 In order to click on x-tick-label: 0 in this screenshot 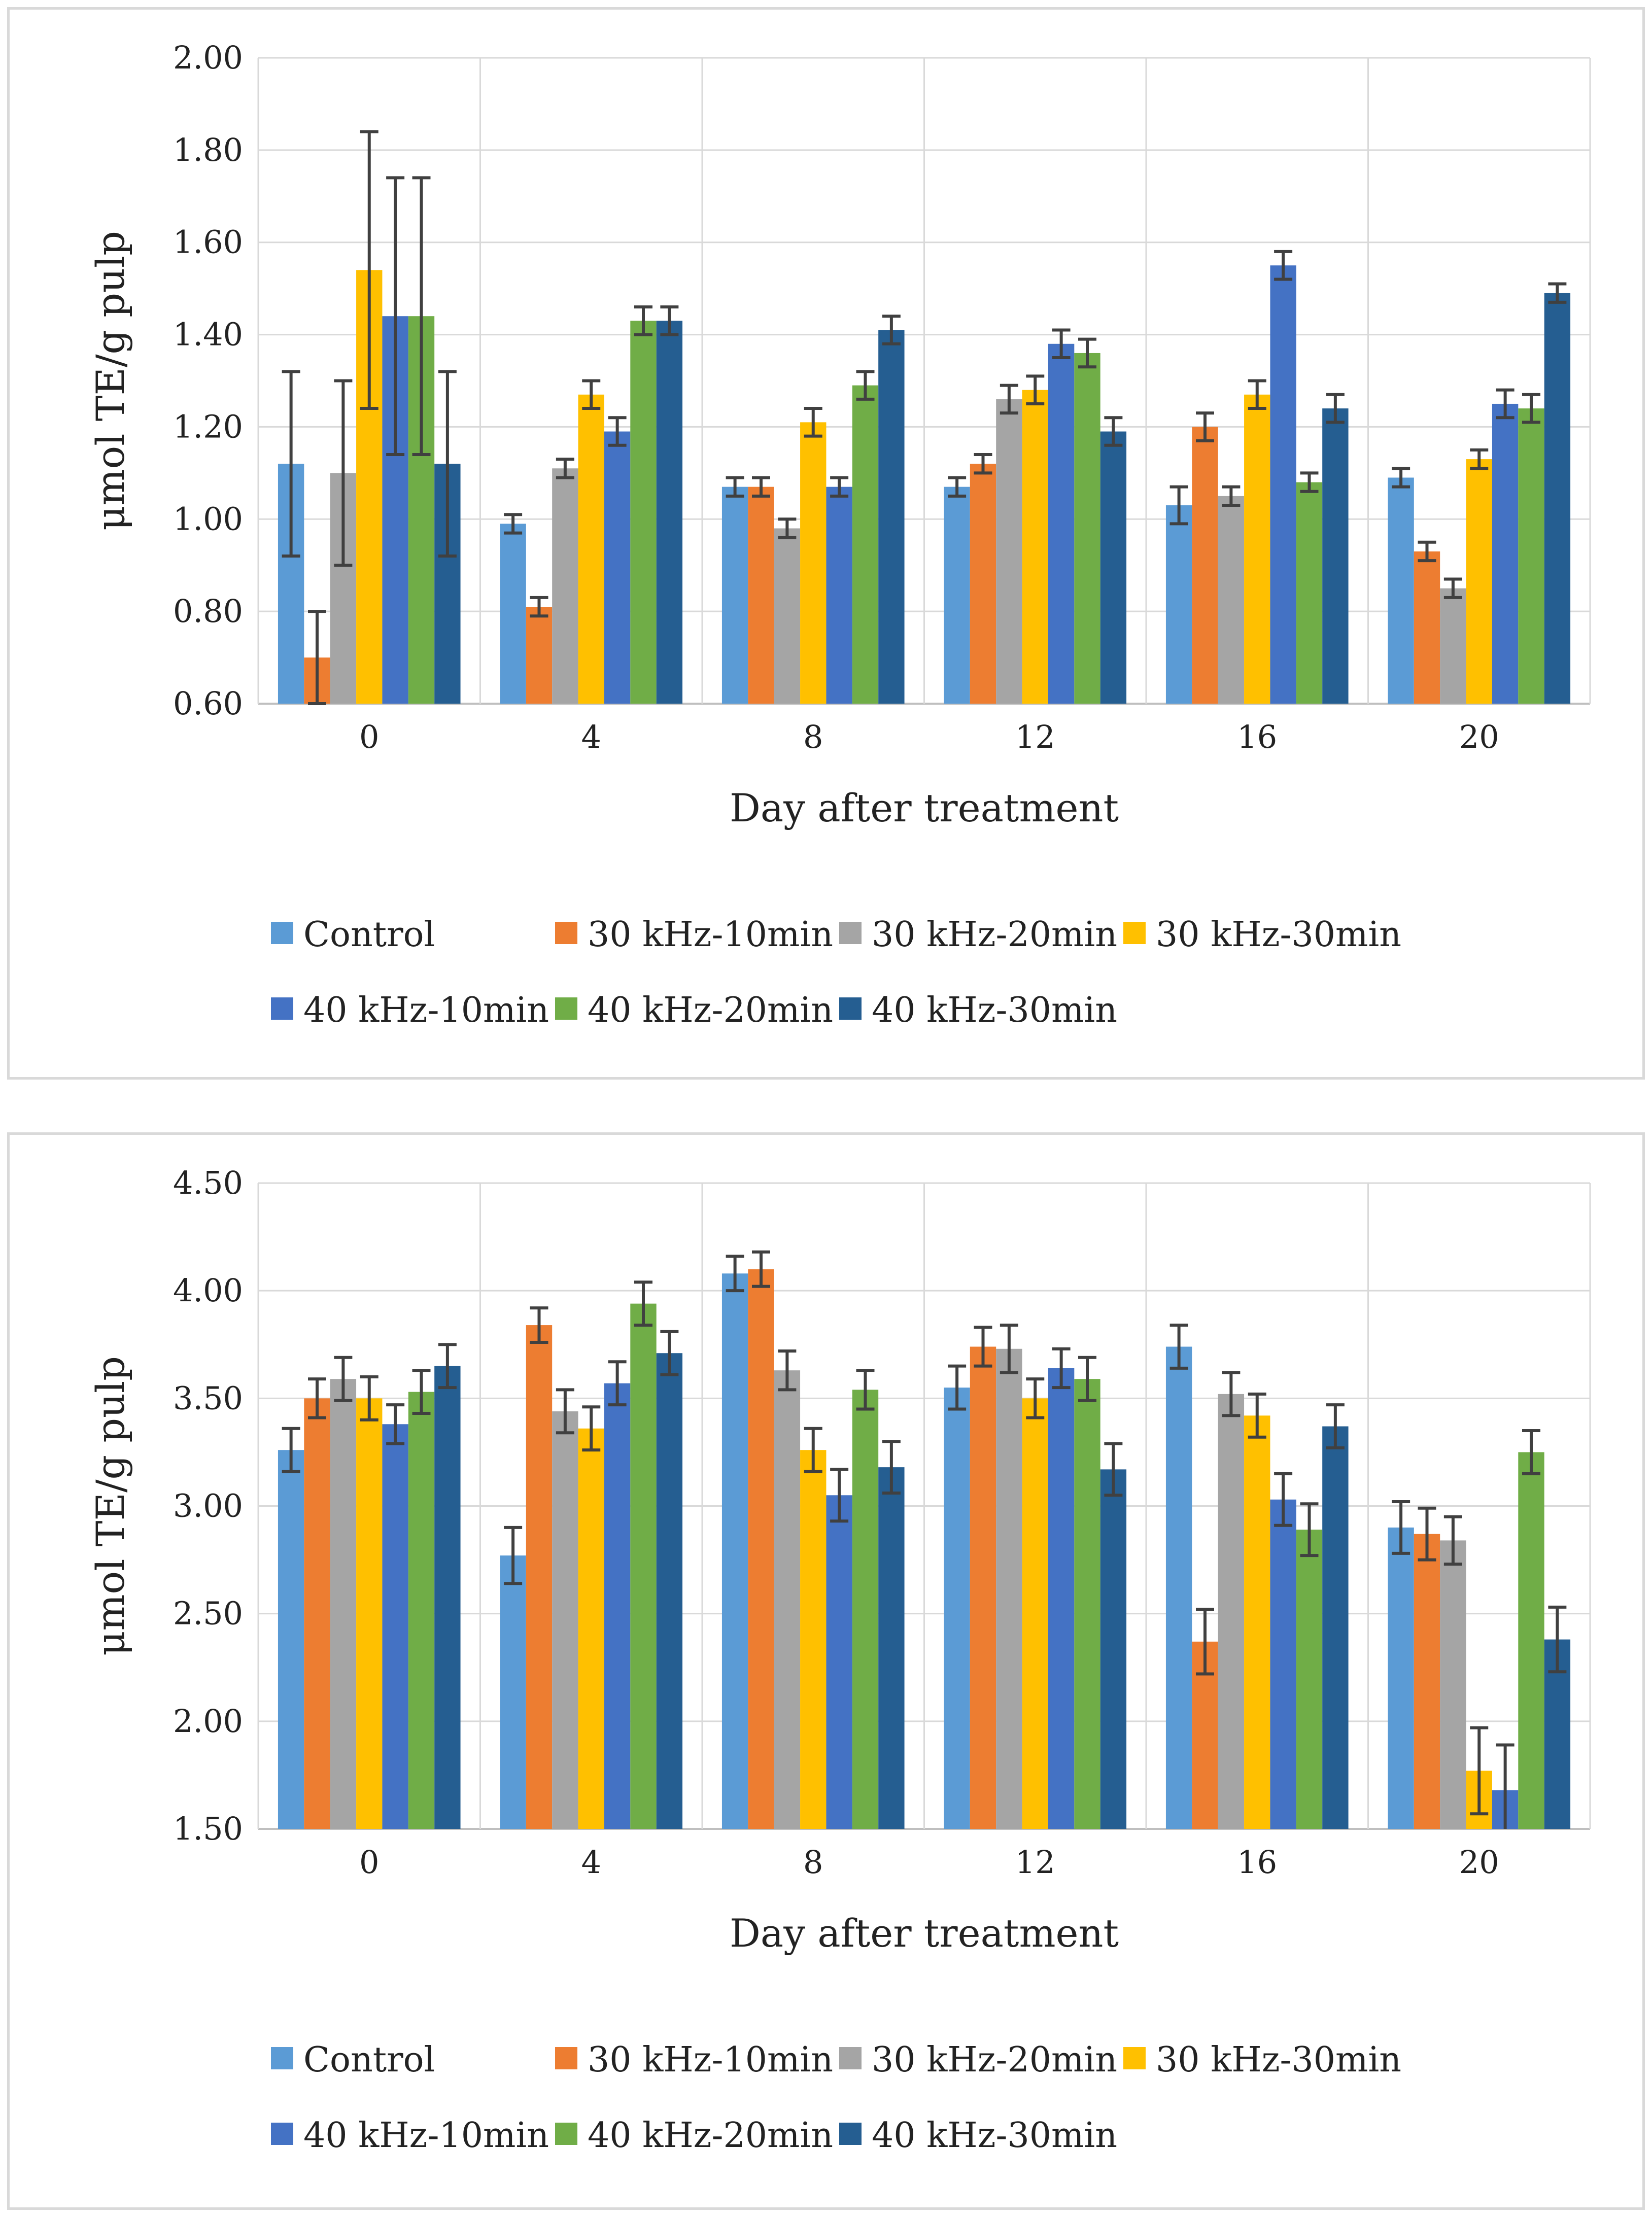, I will do `click(369, 1863)`.